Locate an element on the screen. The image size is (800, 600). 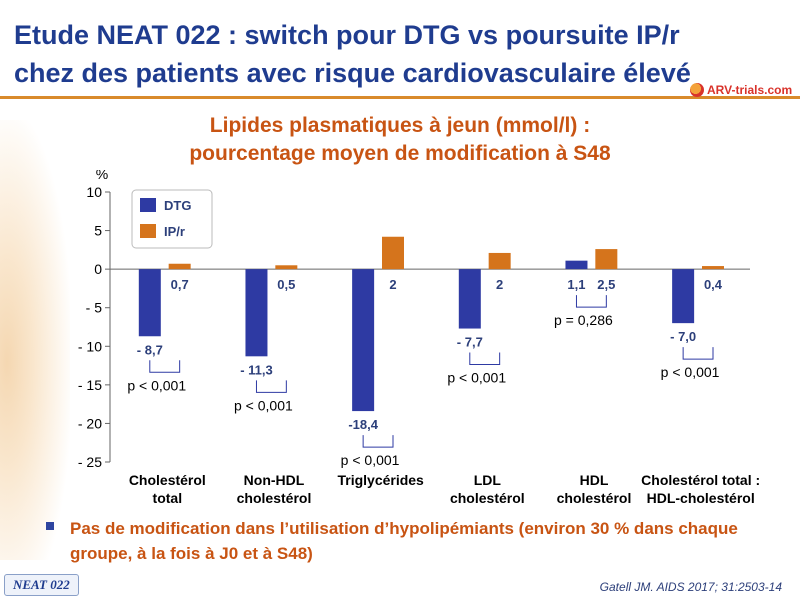
study-badge: NEAT 022 is located at coordinates (41, 585).